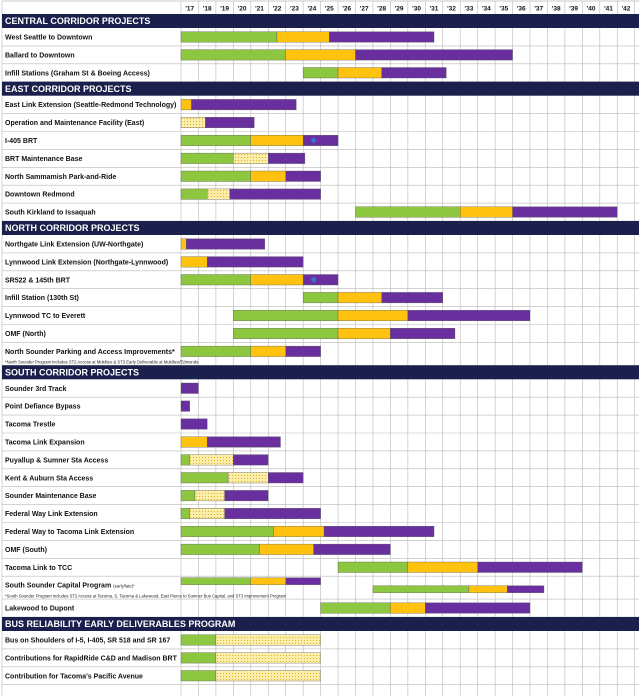 This screenshot has width=641, height=698. Describe the element at coordinates (40, 609) in the screenshot. I see `project-label: Lakewood to Dupont` at that location.